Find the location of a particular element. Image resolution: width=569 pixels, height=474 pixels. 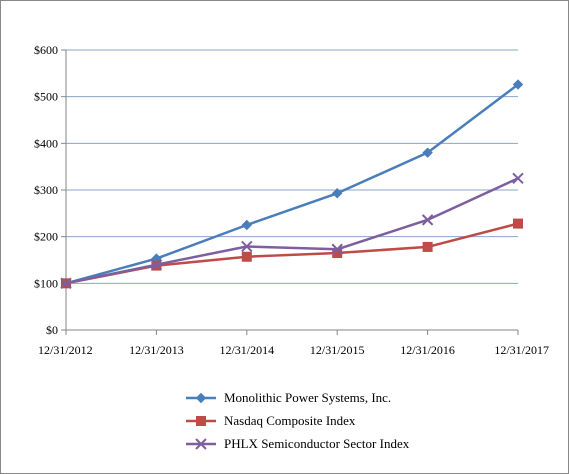

legend-label-1: Monolithic Power Systems, Inc. is located at coordinates (307, 397).